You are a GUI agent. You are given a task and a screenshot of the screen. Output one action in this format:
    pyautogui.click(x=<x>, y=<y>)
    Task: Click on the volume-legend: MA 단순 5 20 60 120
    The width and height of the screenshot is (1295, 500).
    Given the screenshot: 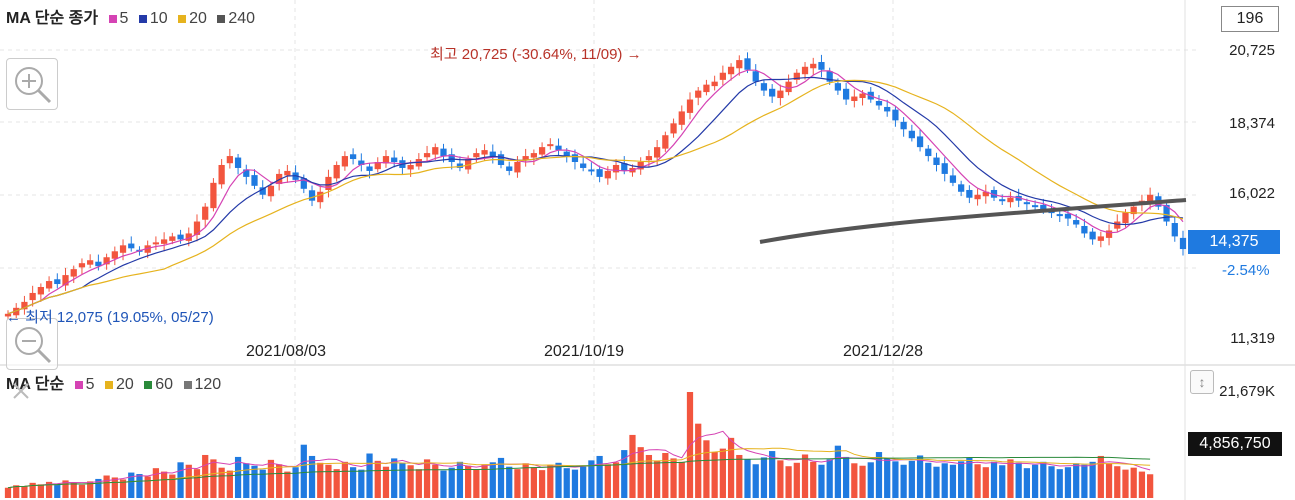 What is the action you would take?
    pyautogui.click(x=113, y=382)
    